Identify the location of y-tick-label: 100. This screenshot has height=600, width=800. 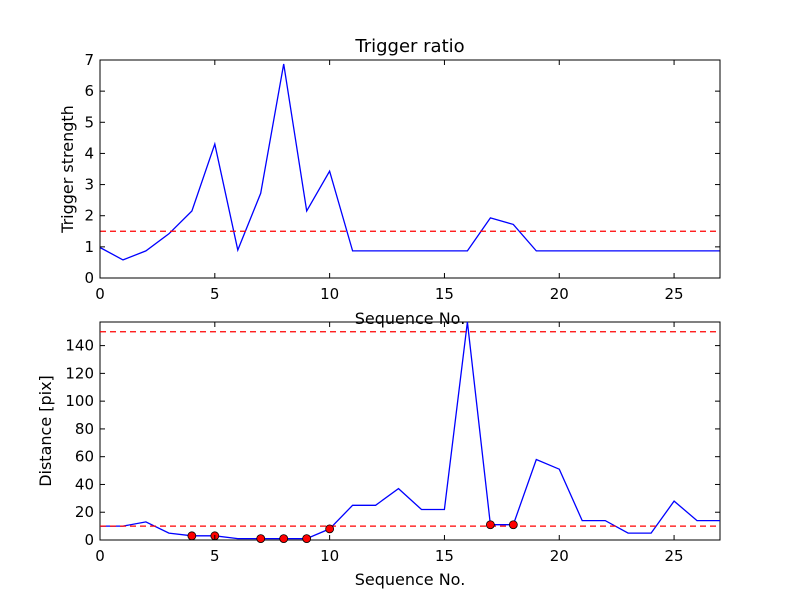
(79, 401).